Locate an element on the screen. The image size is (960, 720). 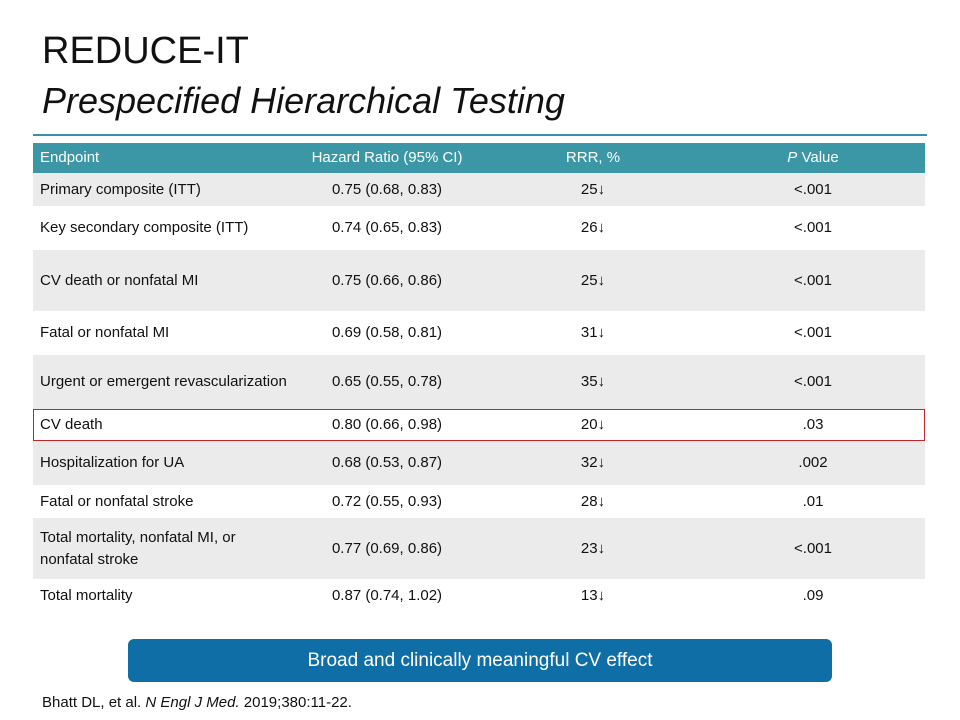
table-cell: Fatal or nonfatal stroke is located at coordinates (117, 501).